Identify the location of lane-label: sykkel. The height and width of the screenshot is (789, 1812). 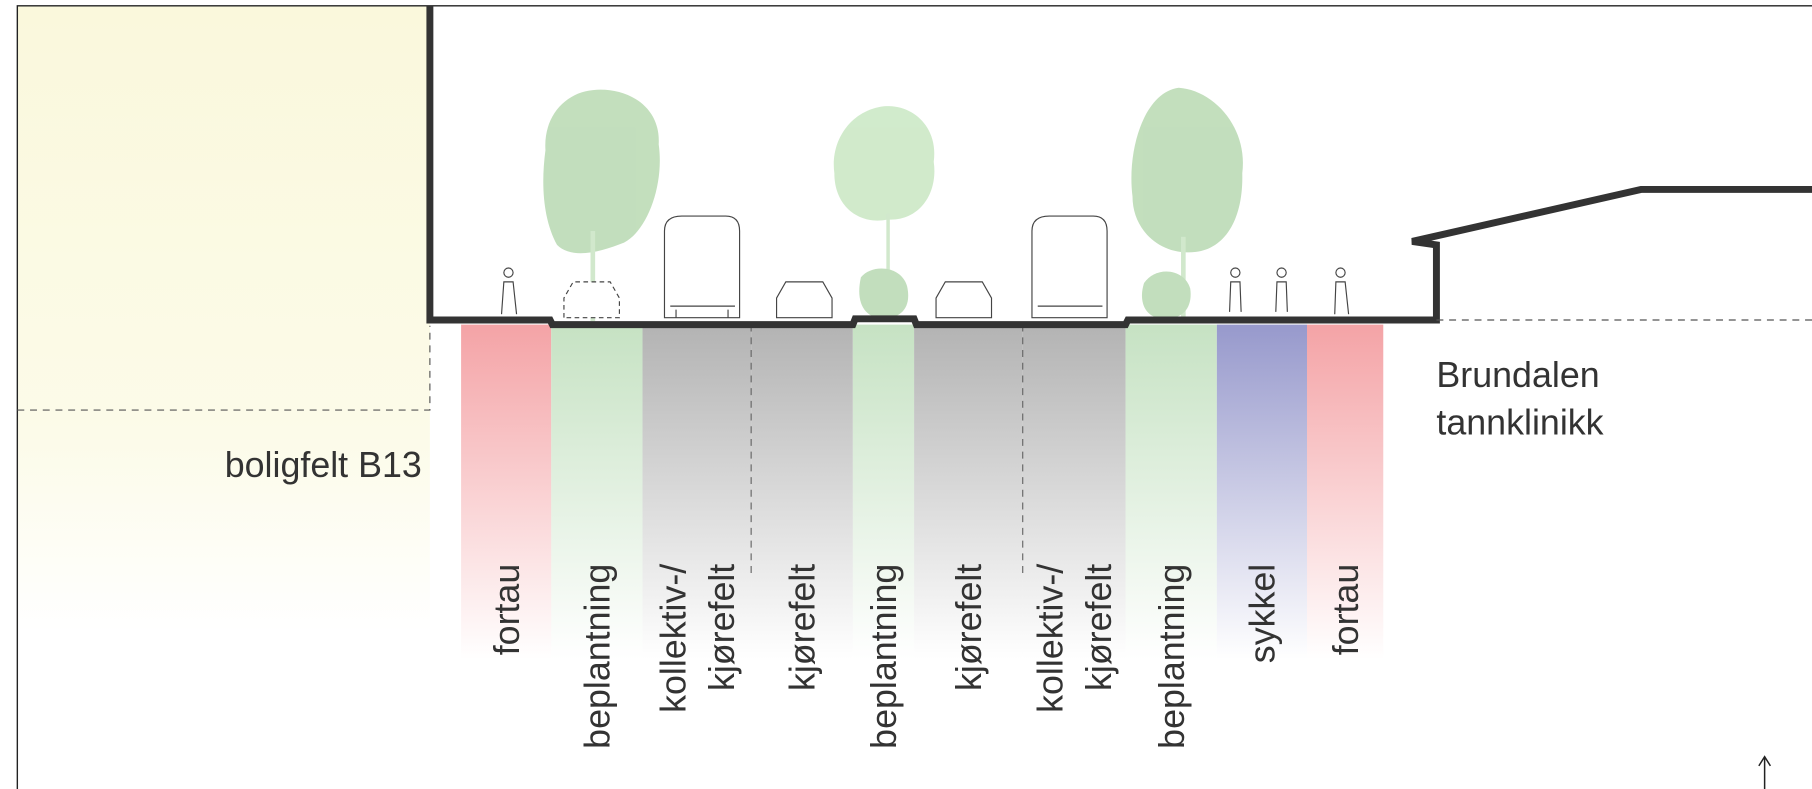
(1263, 613).